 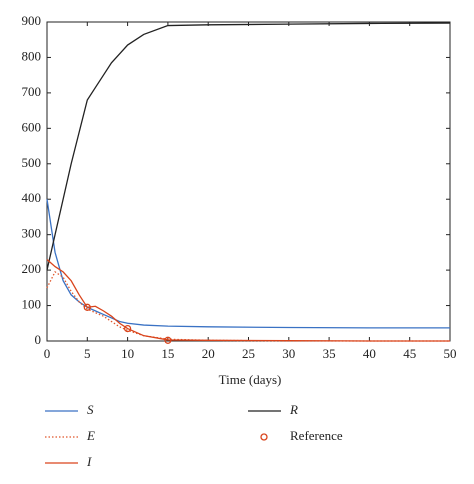 I want to click on x-tick-label: 5, so click(x=87, y=353).